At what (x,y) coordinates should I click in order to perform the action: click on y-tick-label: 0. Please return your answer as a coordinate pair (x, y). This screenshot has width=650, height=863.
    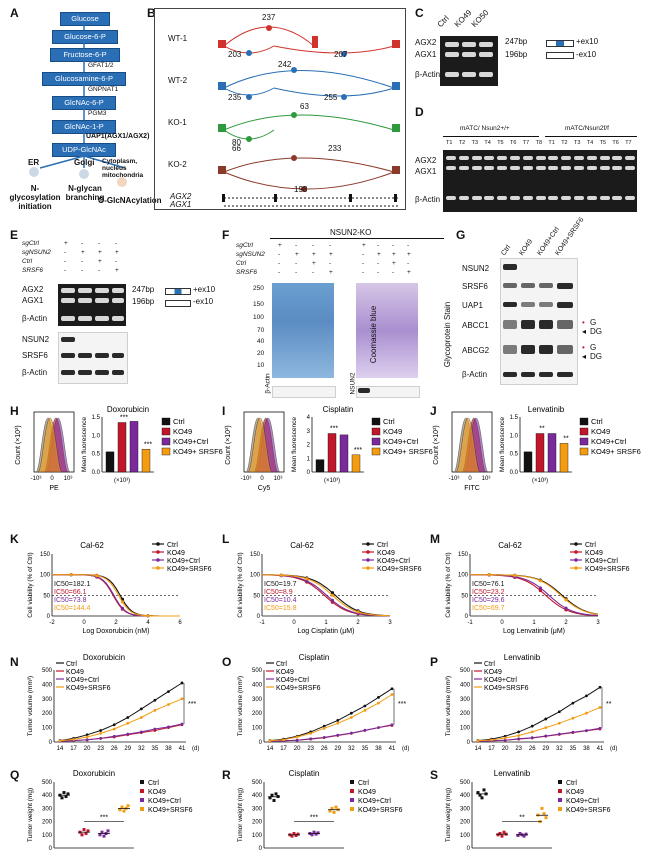
    Looking at the image, I should click on (309, 473).